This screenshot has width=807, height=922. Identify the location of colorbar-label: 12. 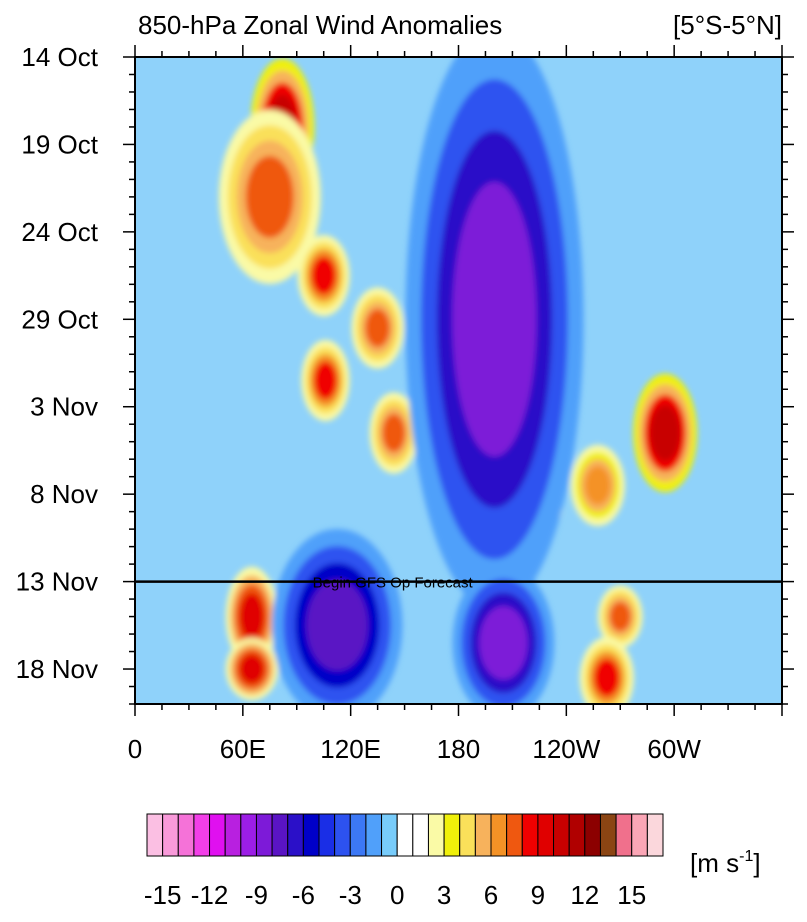
(584, 895).